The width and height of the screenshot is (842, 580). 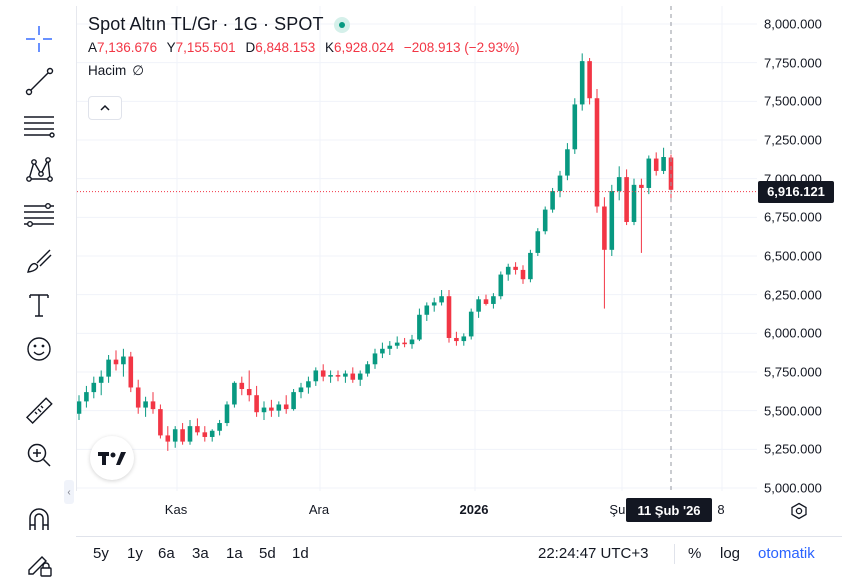 What do you see at coordinates (39, 562) in the screenshot?
I see `lock-drawing-icon` at bounding box center [39, 562].